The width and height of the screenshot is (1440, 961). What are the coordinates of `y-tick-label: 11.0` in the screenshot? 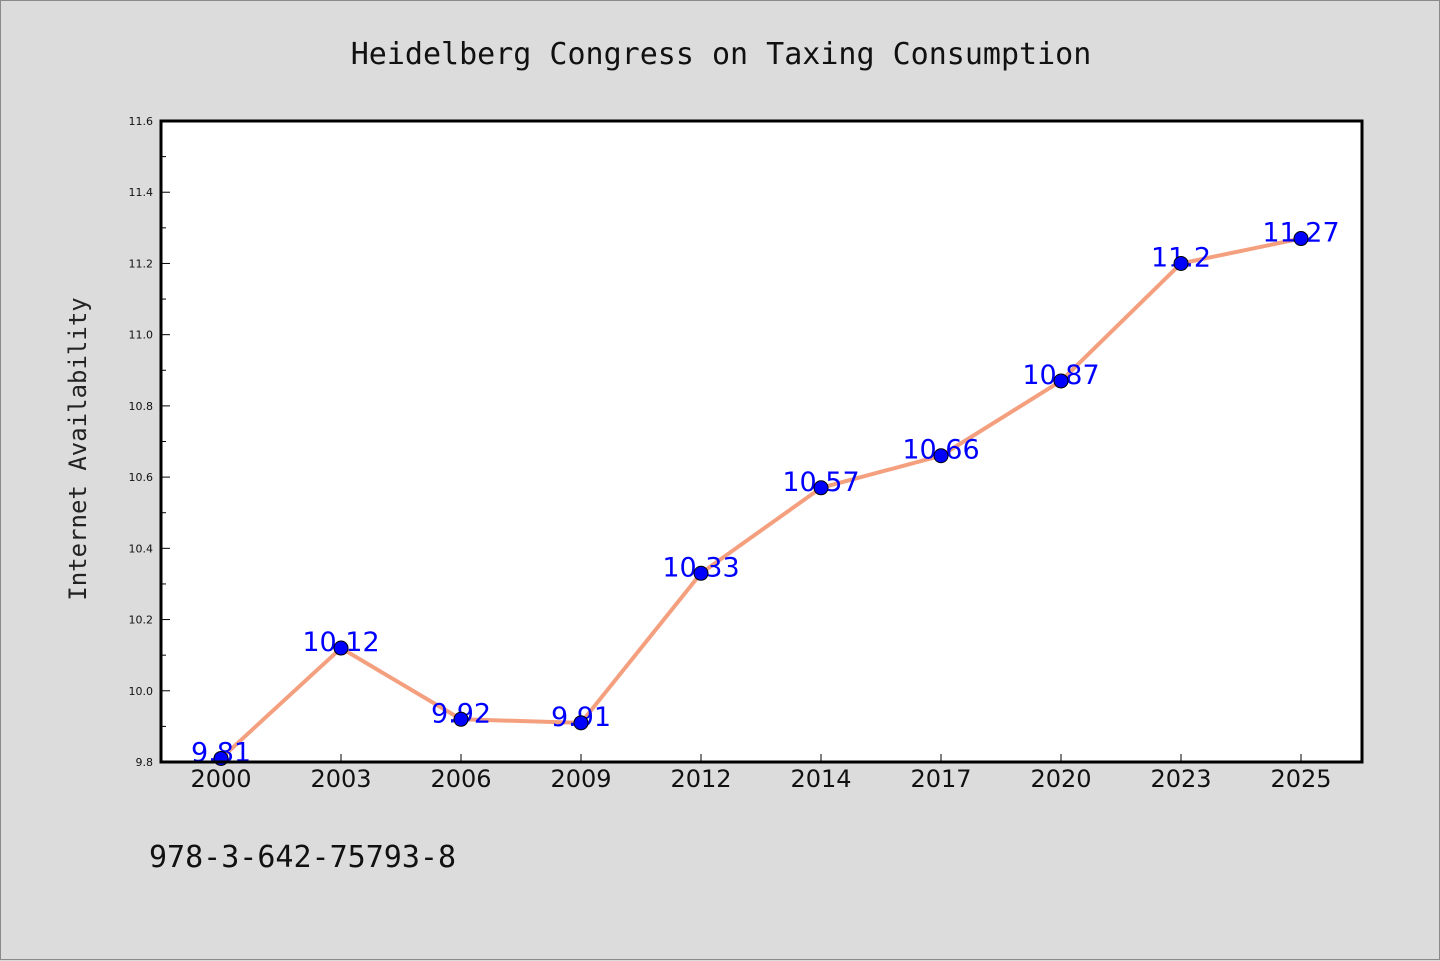 It's located at (141, 335).